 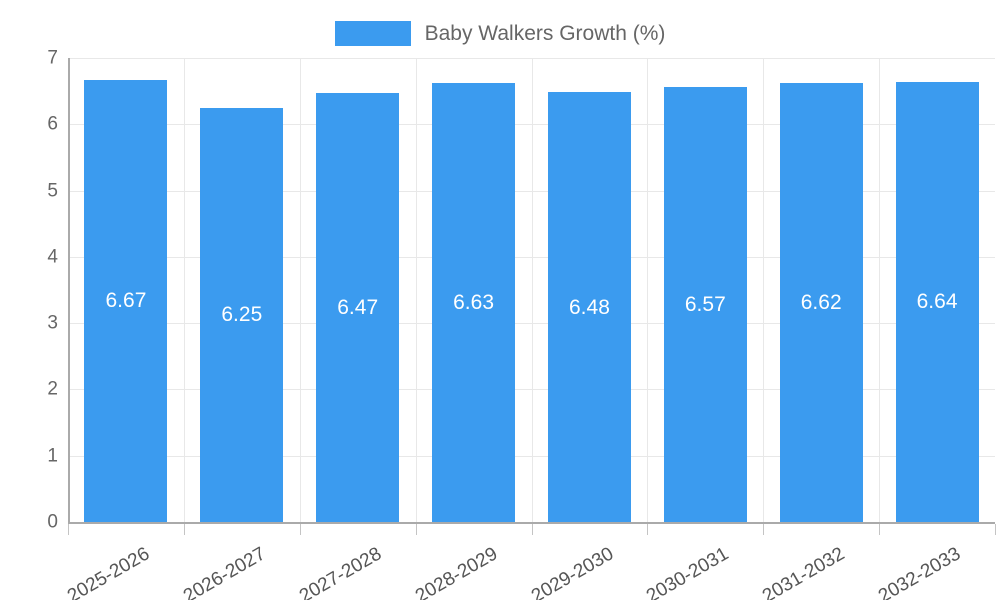 I want to click on bar-value-label: 6.57, so click(x=705, y=304).